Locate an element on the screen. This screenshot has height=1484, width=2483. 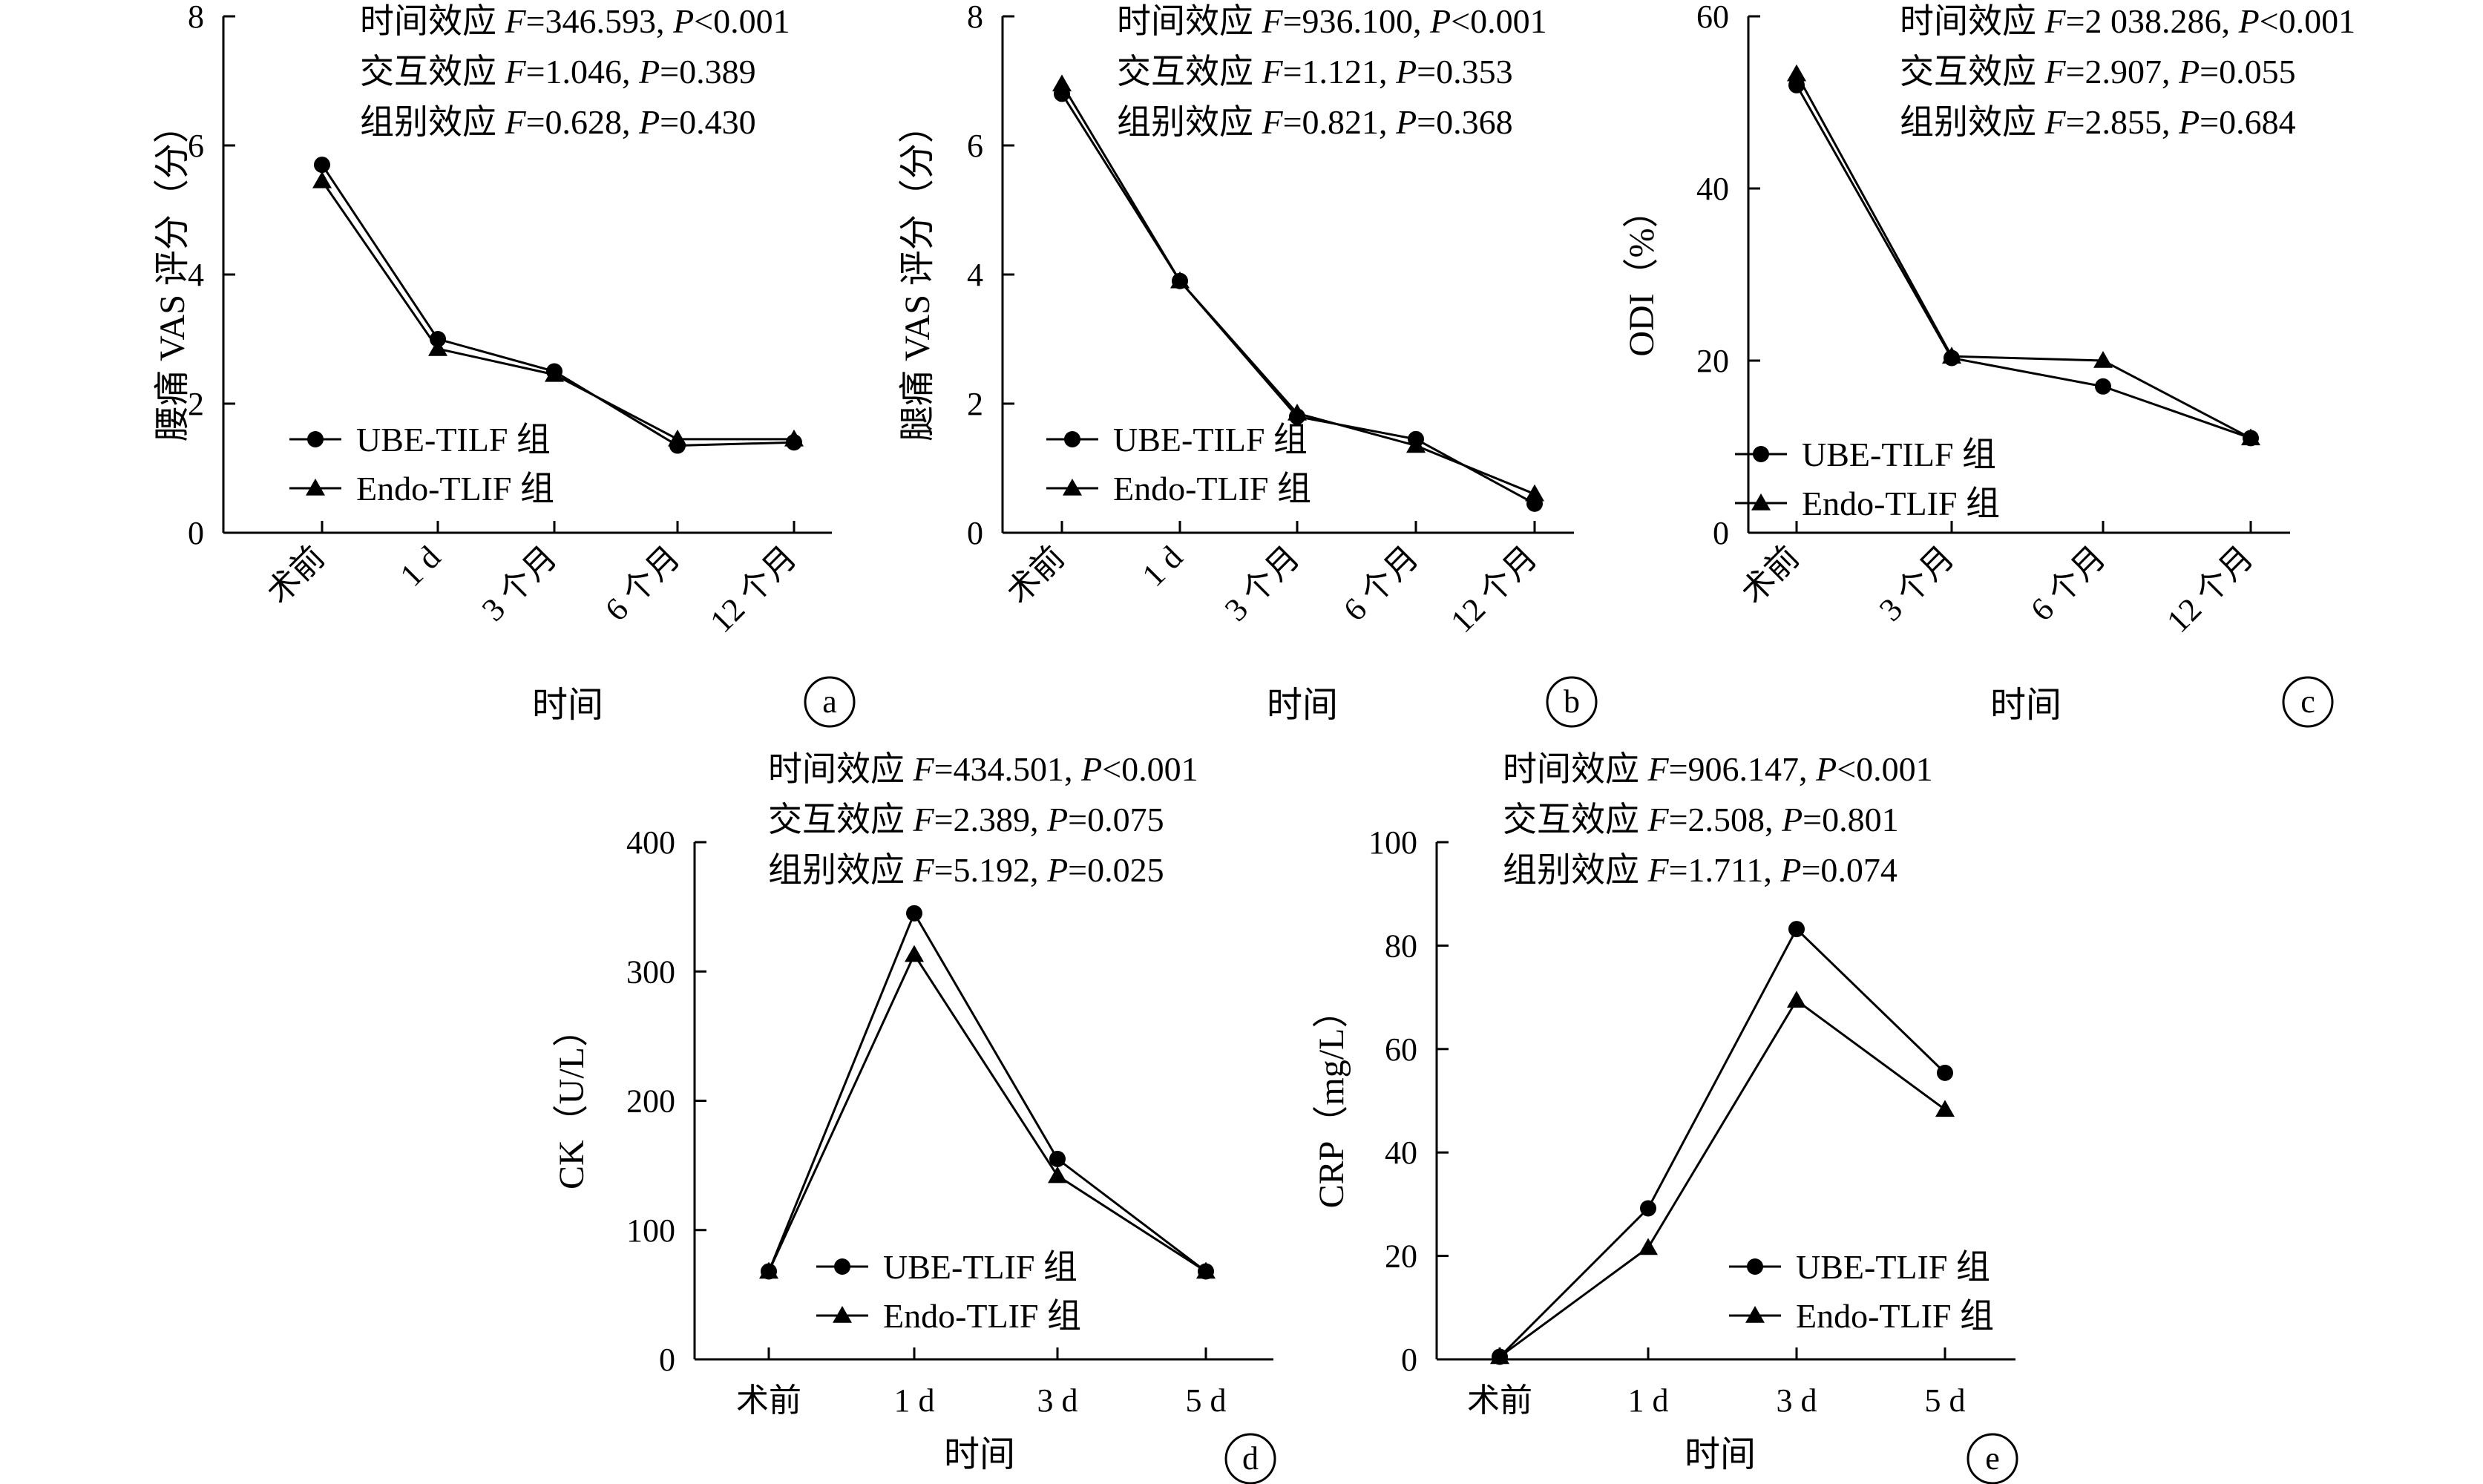
stat-line: 组别效应 F=5.192, P=0.025 is located at coordinates (966, 870).